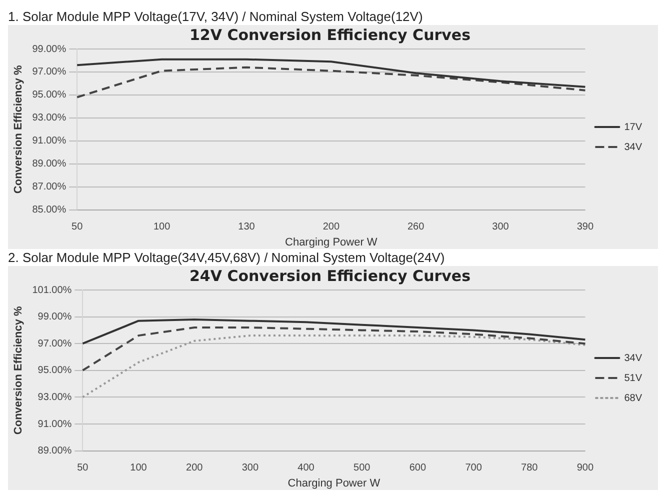 The image size is (667, 500). What do you see at coordinates (585, 468) in the screenshot?
I see `x-tick-label: 900` at bounding box center [585, 468].